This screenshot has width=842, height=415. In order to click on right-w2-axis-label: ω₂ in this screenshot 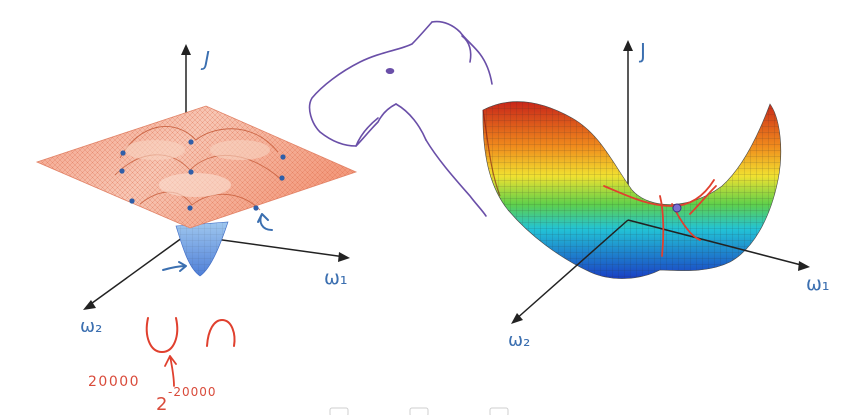, I will do `click(519, 340)`.